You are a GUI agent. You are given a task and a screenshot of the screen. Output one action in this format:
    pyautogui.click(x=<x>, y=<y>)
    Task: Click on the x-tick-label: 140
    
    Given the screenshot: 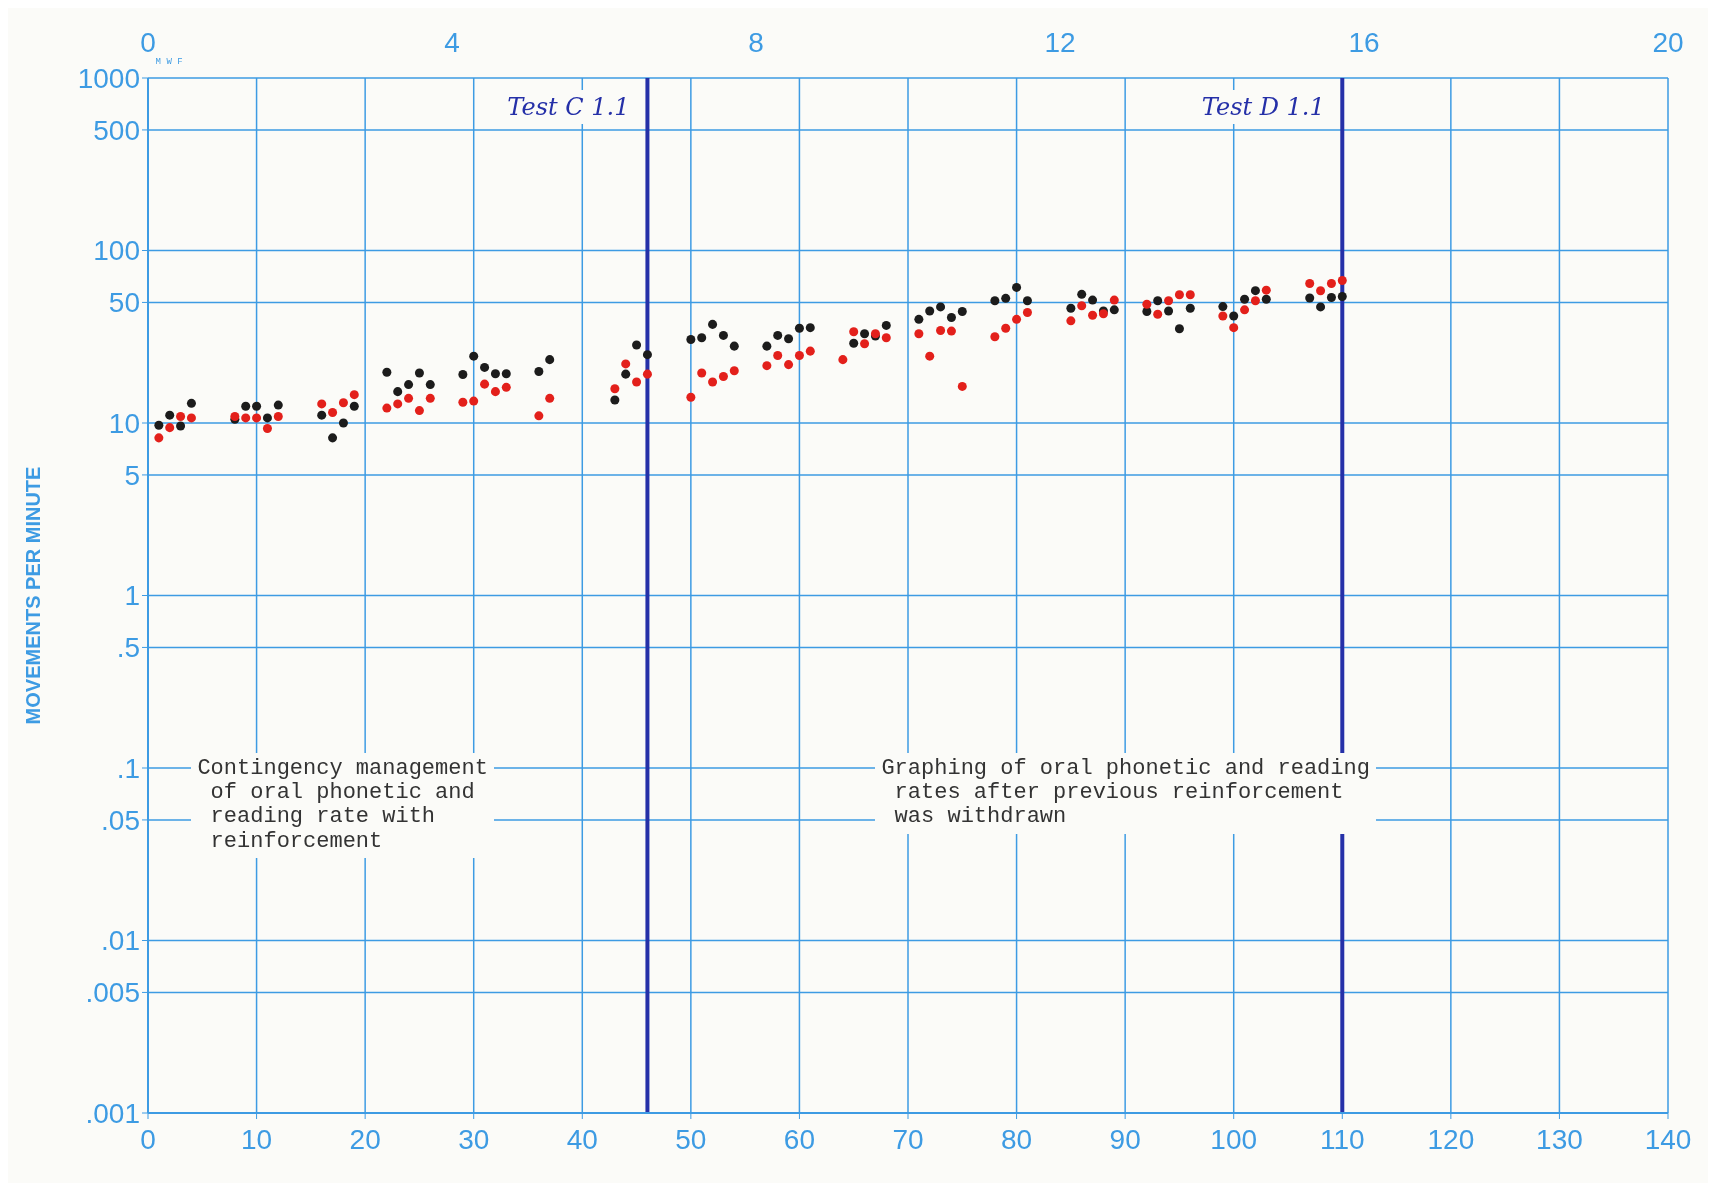 What is the action you would take?
    pyautogui.click(x=1668, y=1139)
    